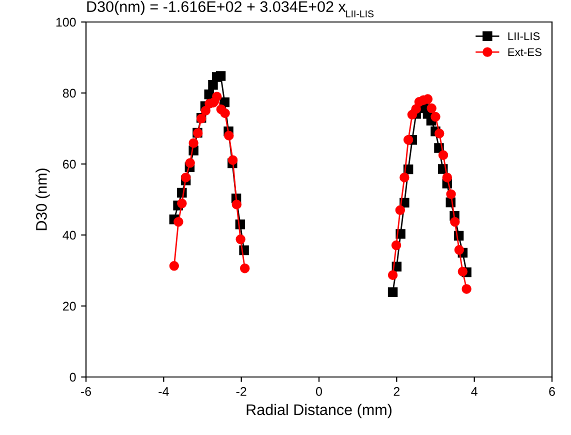 This screenshot has height=435, width=571. I want to click on x-tick-label: 6, so click(552, 391).